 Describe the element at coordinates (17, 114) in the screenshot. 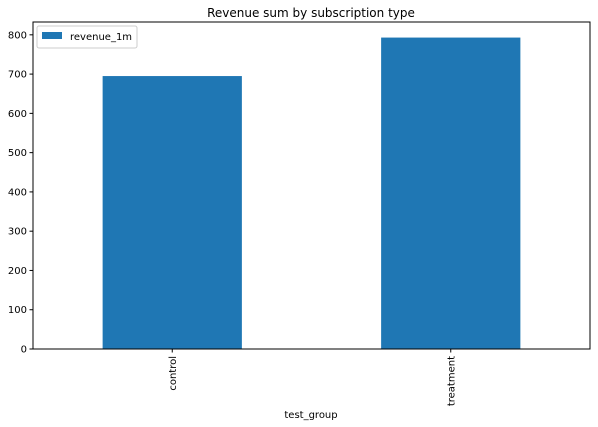

I see `y-tick-label: 600` at that location.